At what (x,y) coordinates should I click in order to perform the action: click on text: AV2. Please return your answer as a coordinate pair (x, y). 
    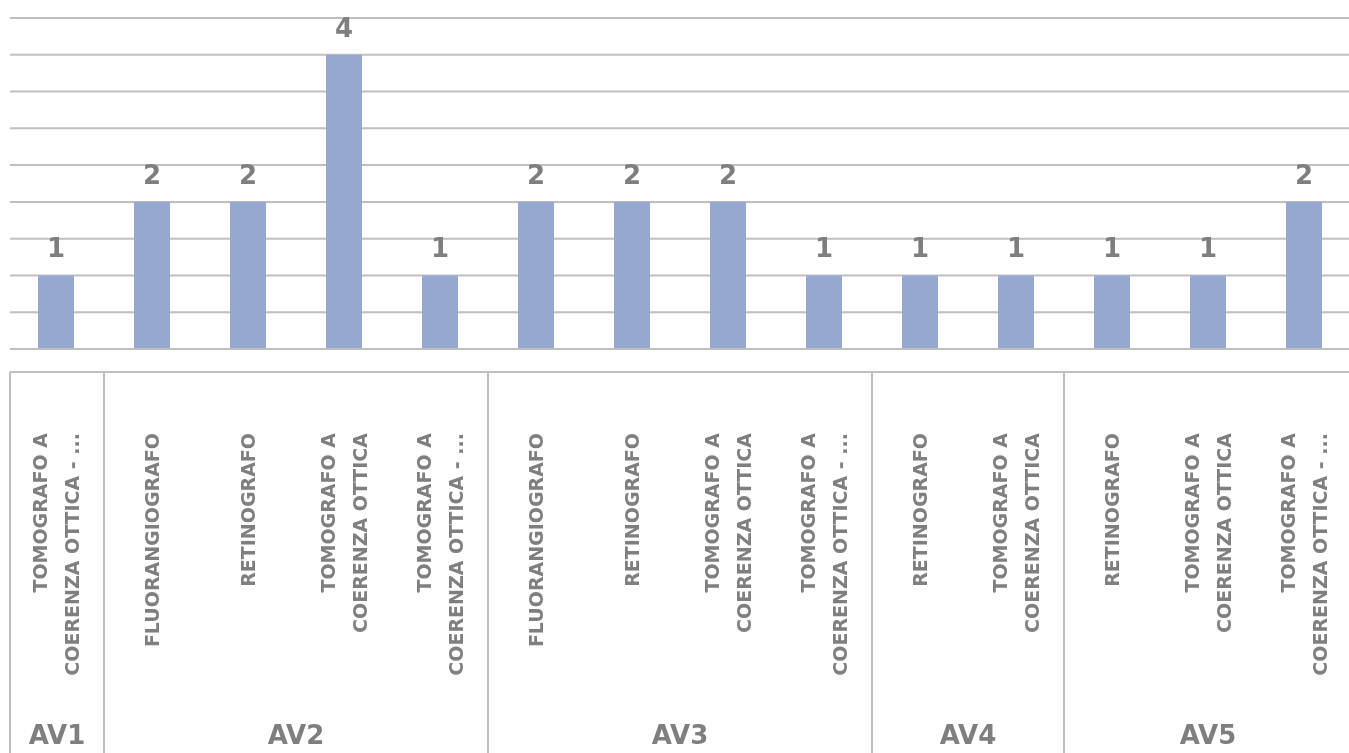
    Looking at the image, I should click on (296, 735).